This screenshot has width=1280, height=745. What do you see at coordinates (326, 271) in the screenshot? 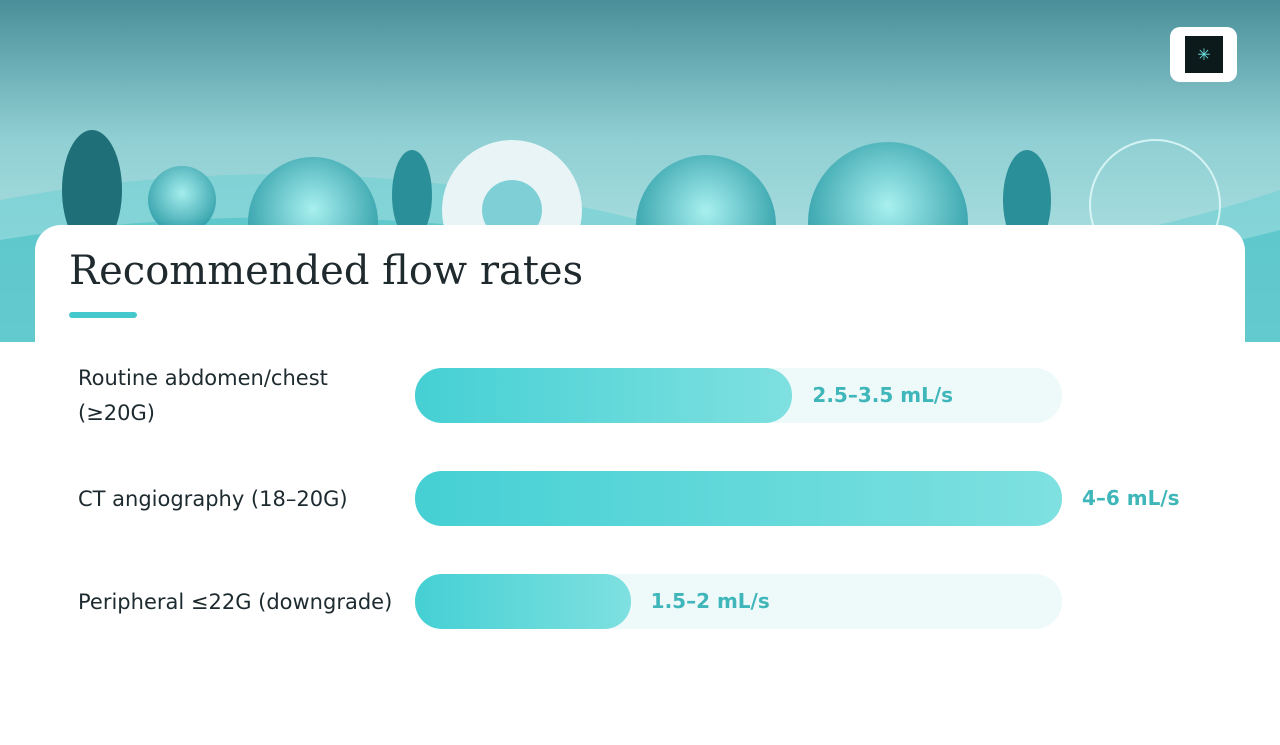
I see `chart-title: Recommended flow rates` at bounding box center [326, 271].